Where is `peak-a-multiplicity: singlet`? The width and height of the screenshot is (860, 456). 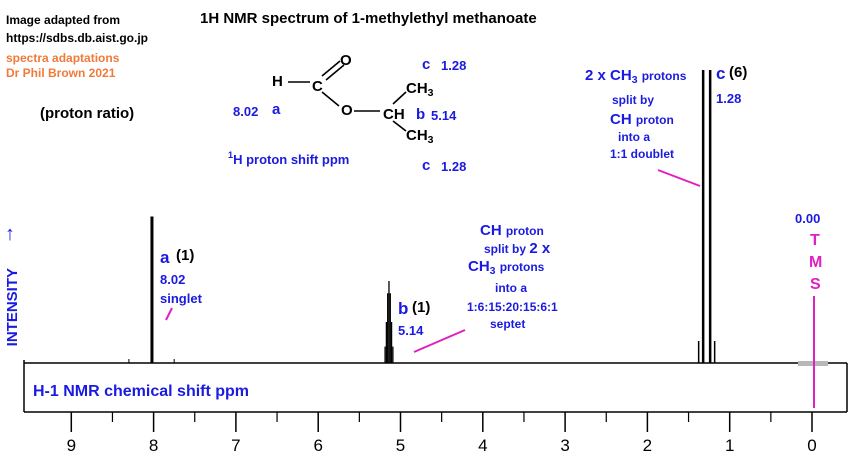
peak-a-multiplicity: singlet is located at coordinates (181, 298).